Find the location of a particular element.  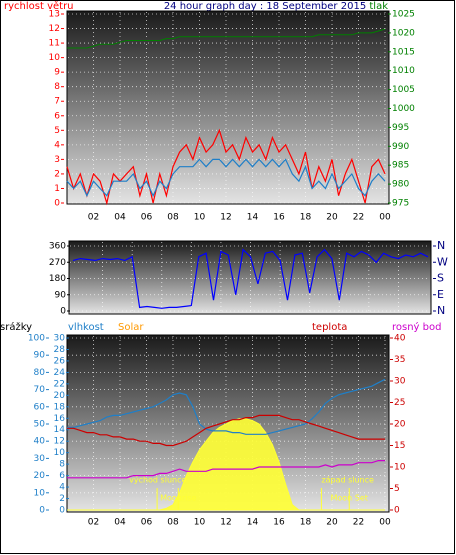

y-tick-label: 15 is located at coordinates (399, 446).